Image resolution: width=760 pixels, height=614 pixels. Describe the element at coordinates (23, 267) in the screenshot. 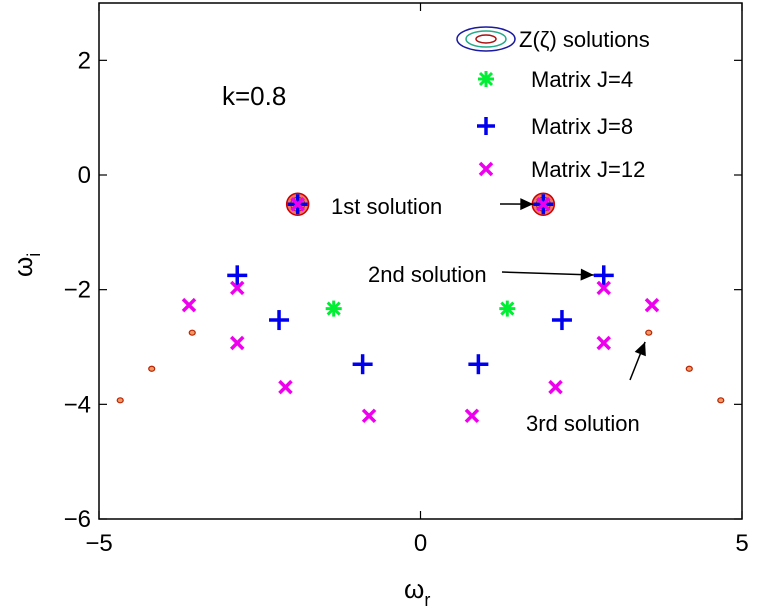

I see `y-axis-label-main: ω` at that location.